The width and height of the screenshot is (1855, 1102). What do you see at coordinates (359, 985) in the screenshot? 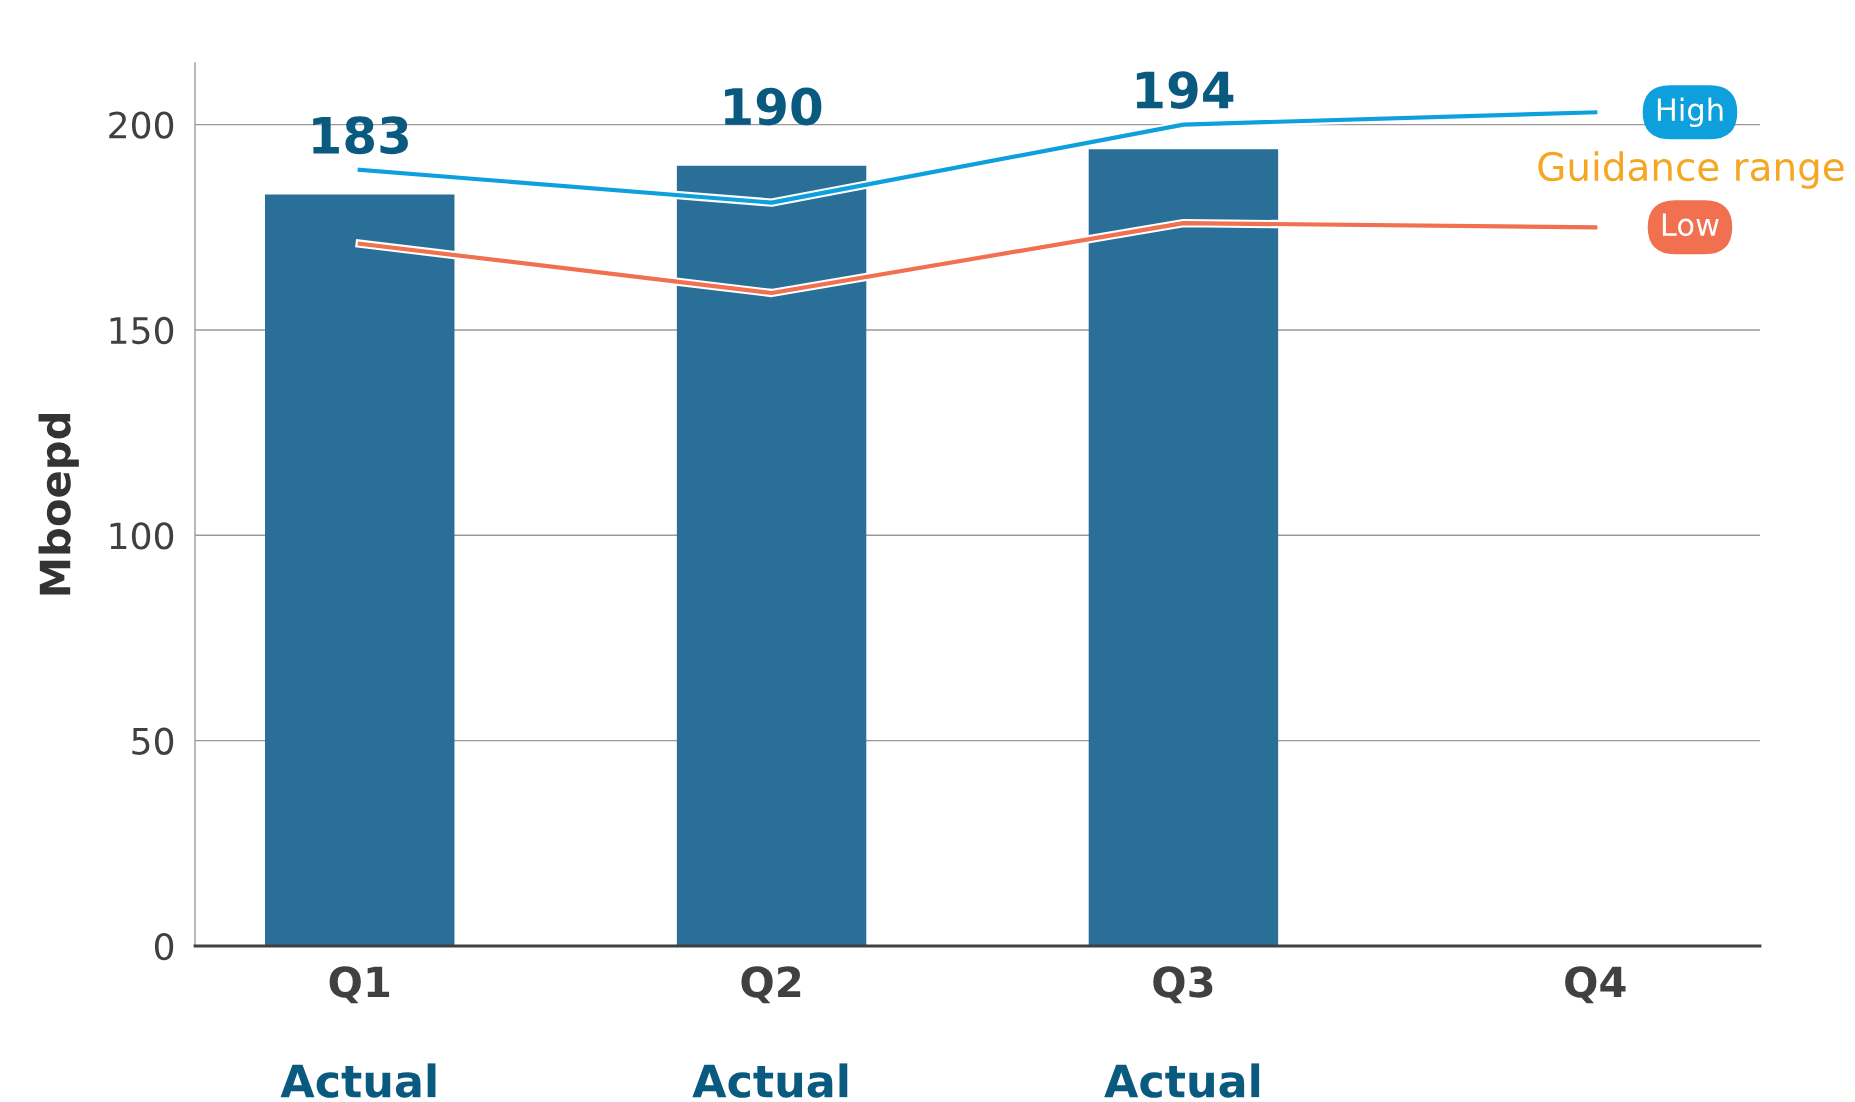
I see `x-tick-label: Q1` at bounding box center [359, 985].